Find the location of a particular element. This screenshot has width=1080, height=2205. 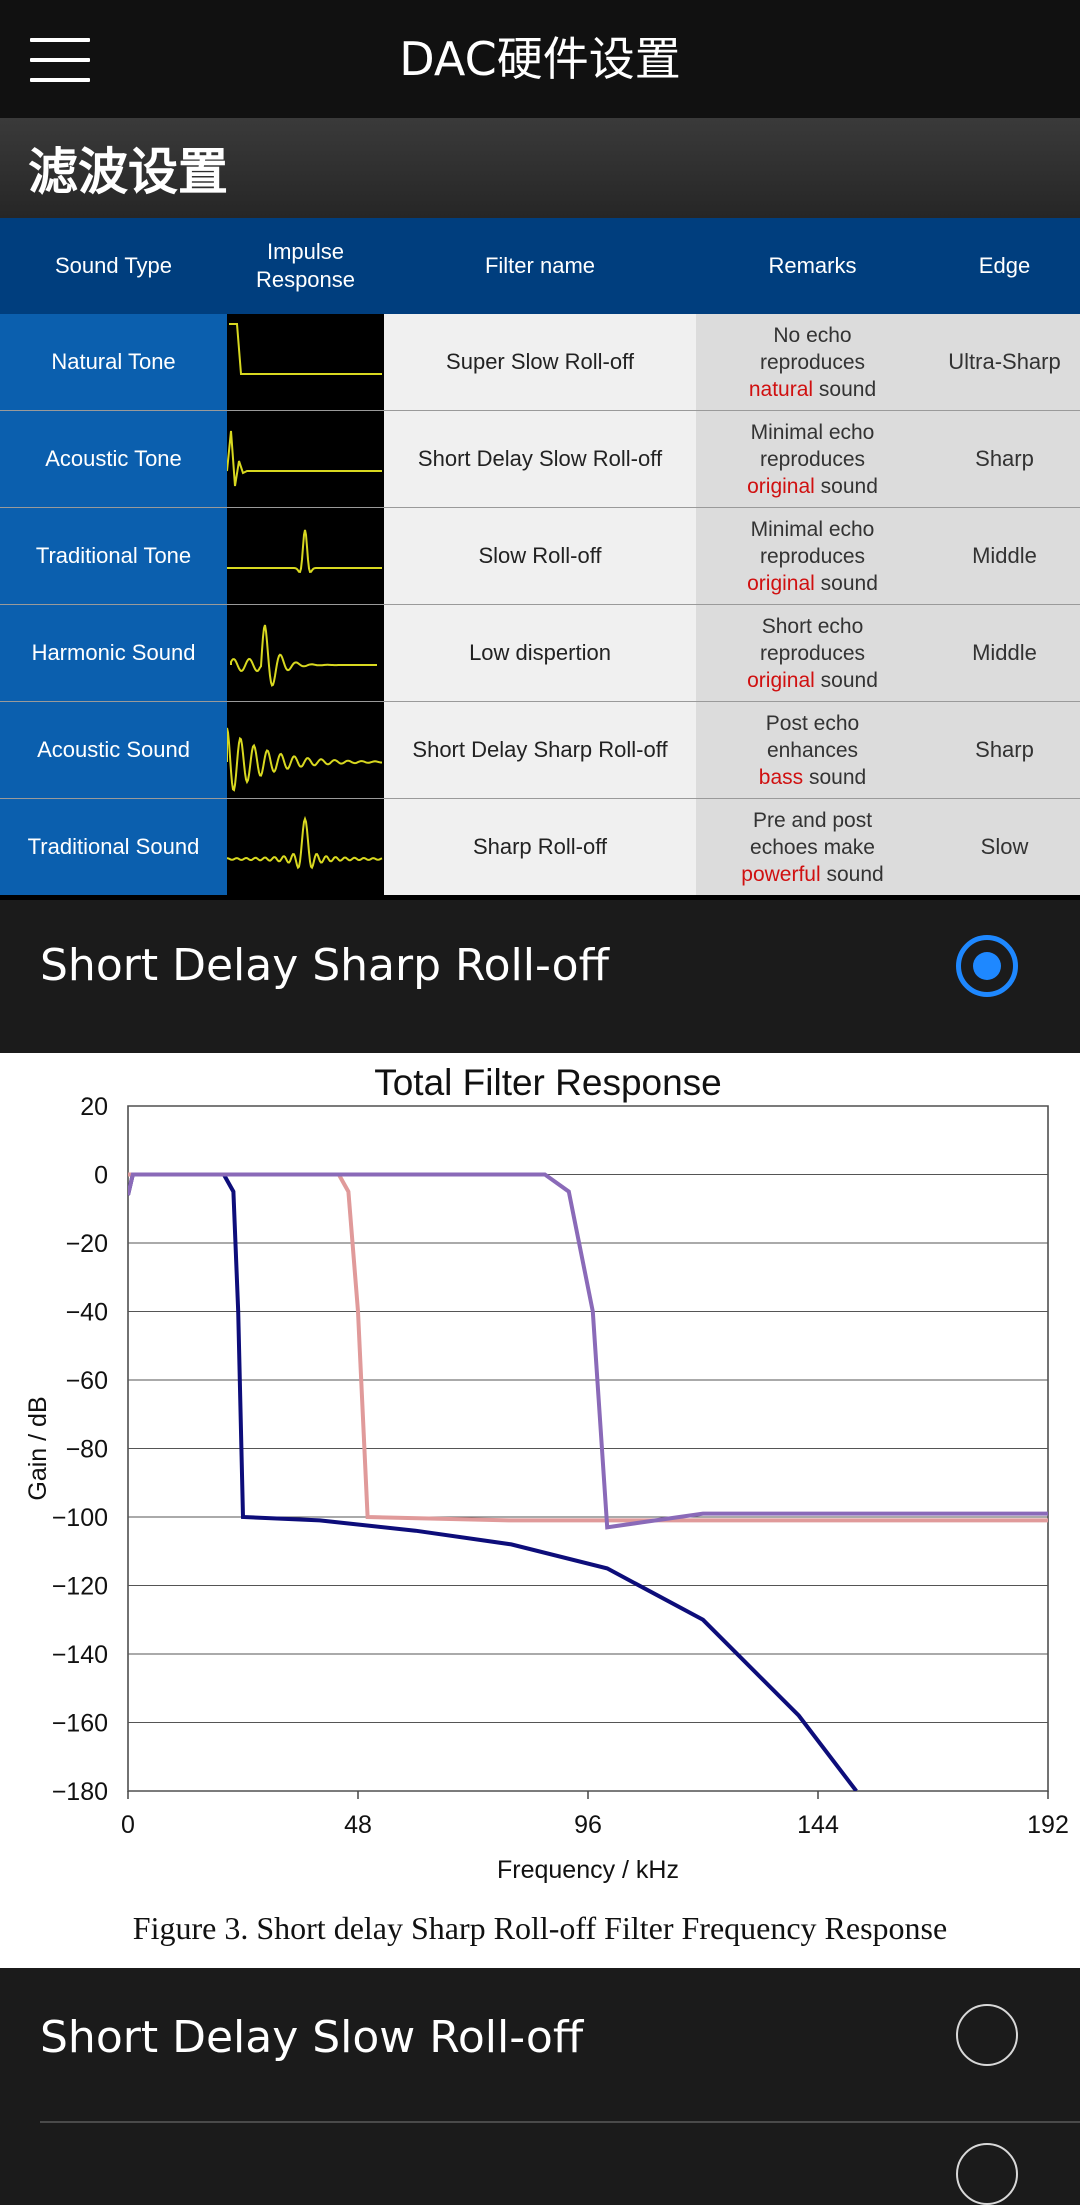

remarks-line1: No echo is located at coordinates (812, 335).